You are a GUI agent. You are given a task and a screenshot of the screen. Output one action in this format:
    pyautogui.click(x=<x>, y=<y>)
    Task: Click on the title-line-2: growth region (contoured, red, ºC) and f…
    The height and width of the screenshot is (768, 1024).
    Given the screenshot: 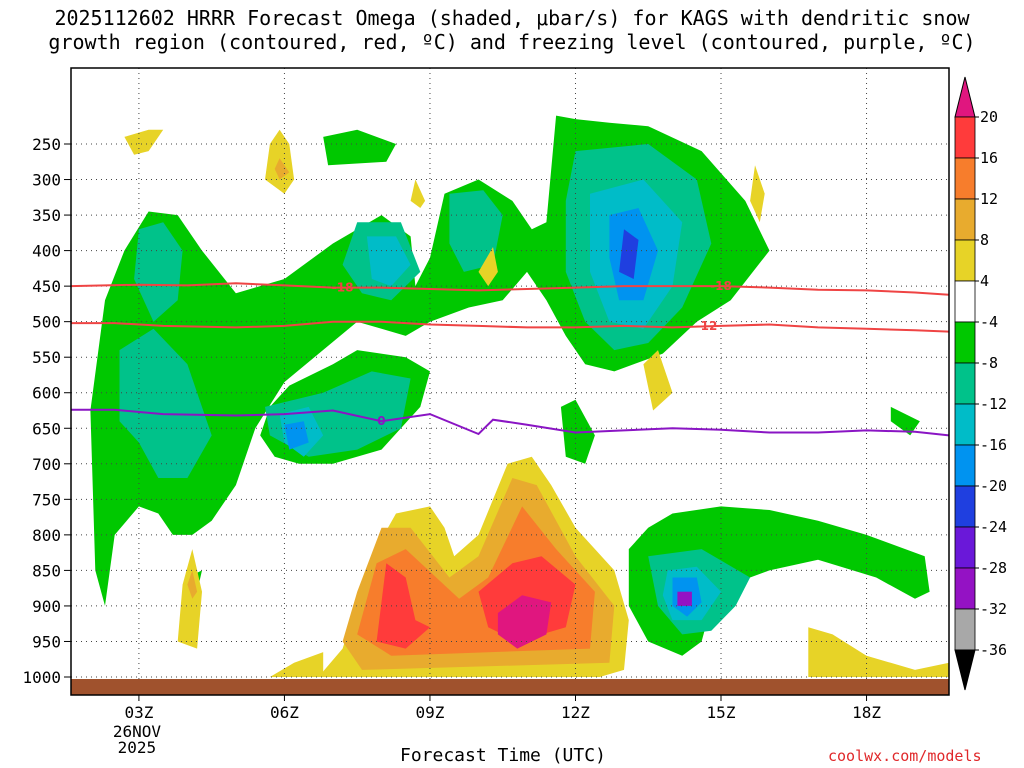 What is the action you would take?
    pyautogui.click(x=512, y=42)
    